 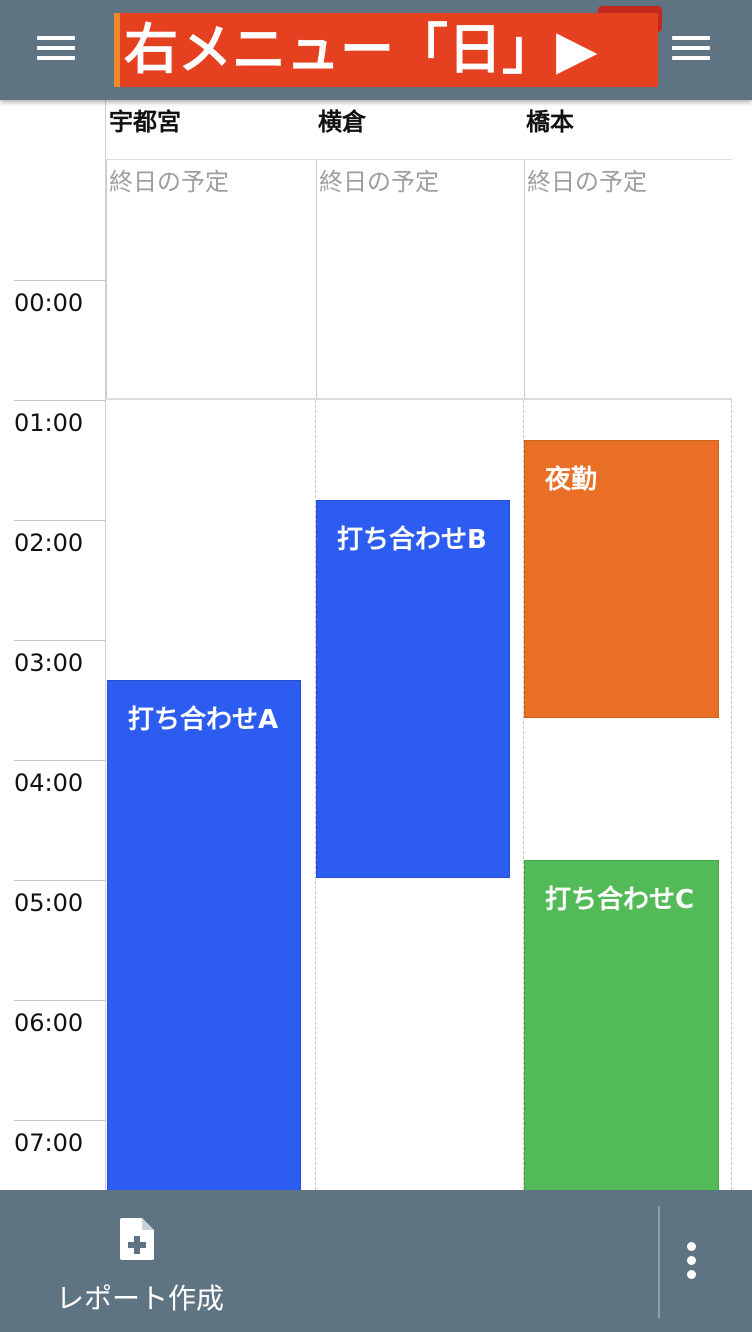 What do you see at coordinates (49, 543) in the screenshot?
I see `time-label: 02:00` at bounding box center [49, 543].